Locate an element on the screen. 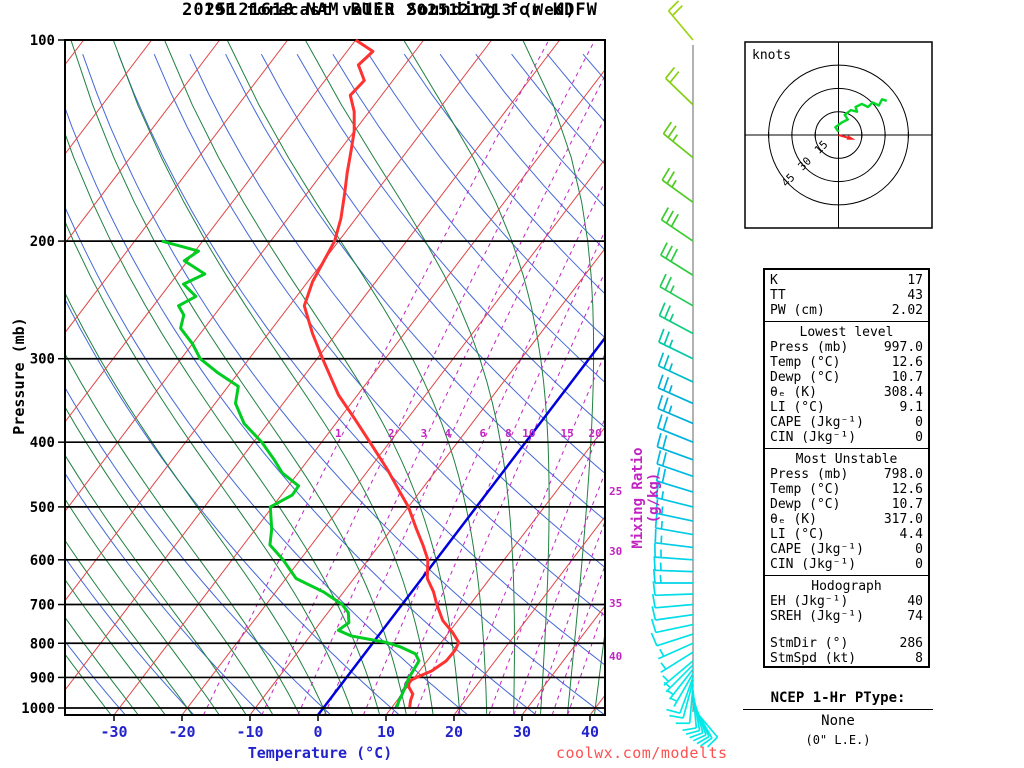 The image size is (1024, 768). temperature-tick-label: 20 is located at coordinates (454, 732).